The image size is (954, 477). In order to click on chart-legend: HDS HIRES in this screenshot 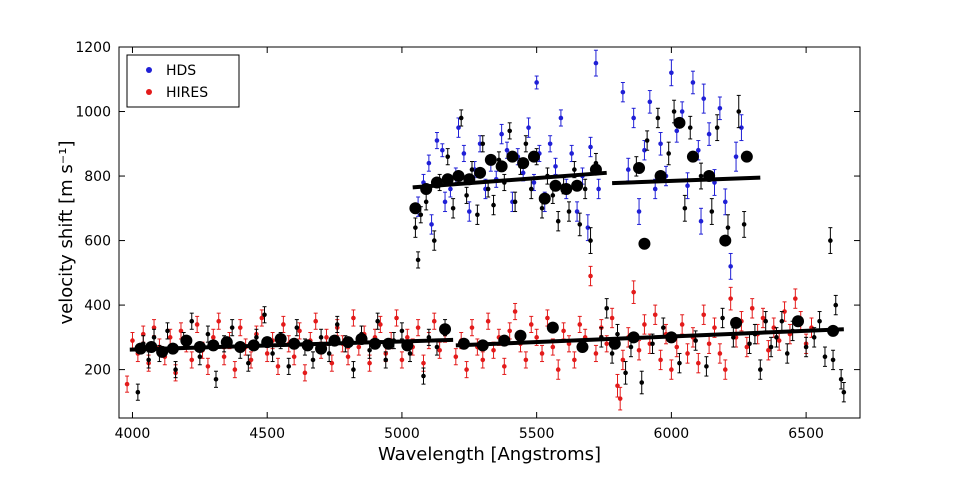, I will do `click(183, 81)`.